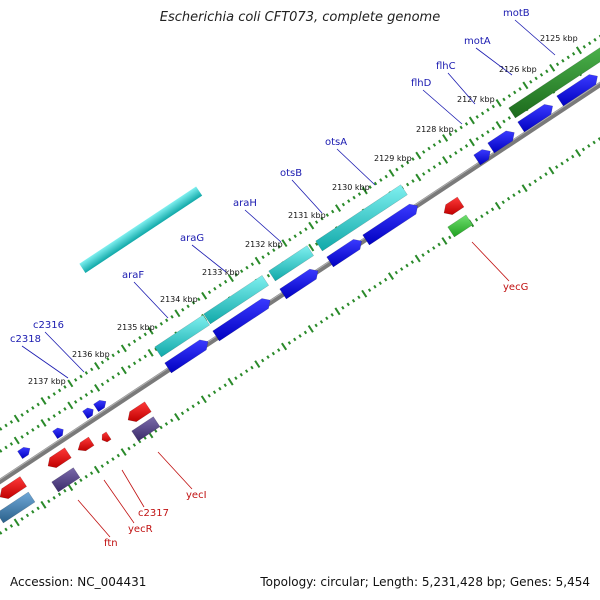  What do you see at coordinates (133, 275) in the screenshot?
I see `gene-label-araF: araF` at bounding box center [133, 275].